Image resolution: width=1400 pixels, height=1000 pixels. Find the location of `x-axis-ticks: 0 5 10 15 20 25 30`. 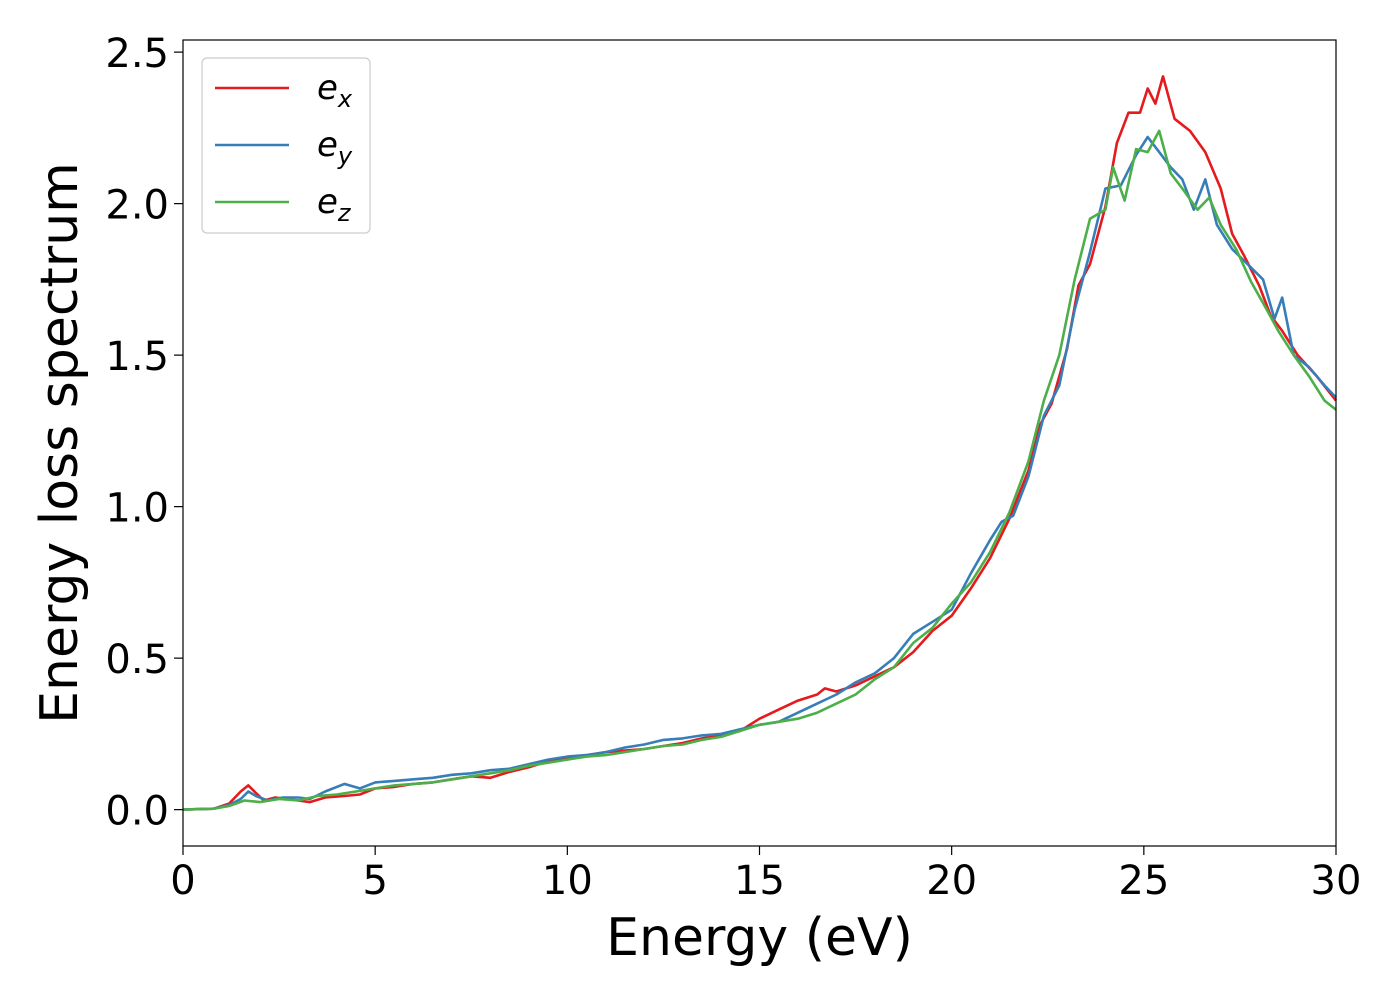

x-axis-ticks: 0 5 10 15 20 25 30 is located at coordinates (765, 875).